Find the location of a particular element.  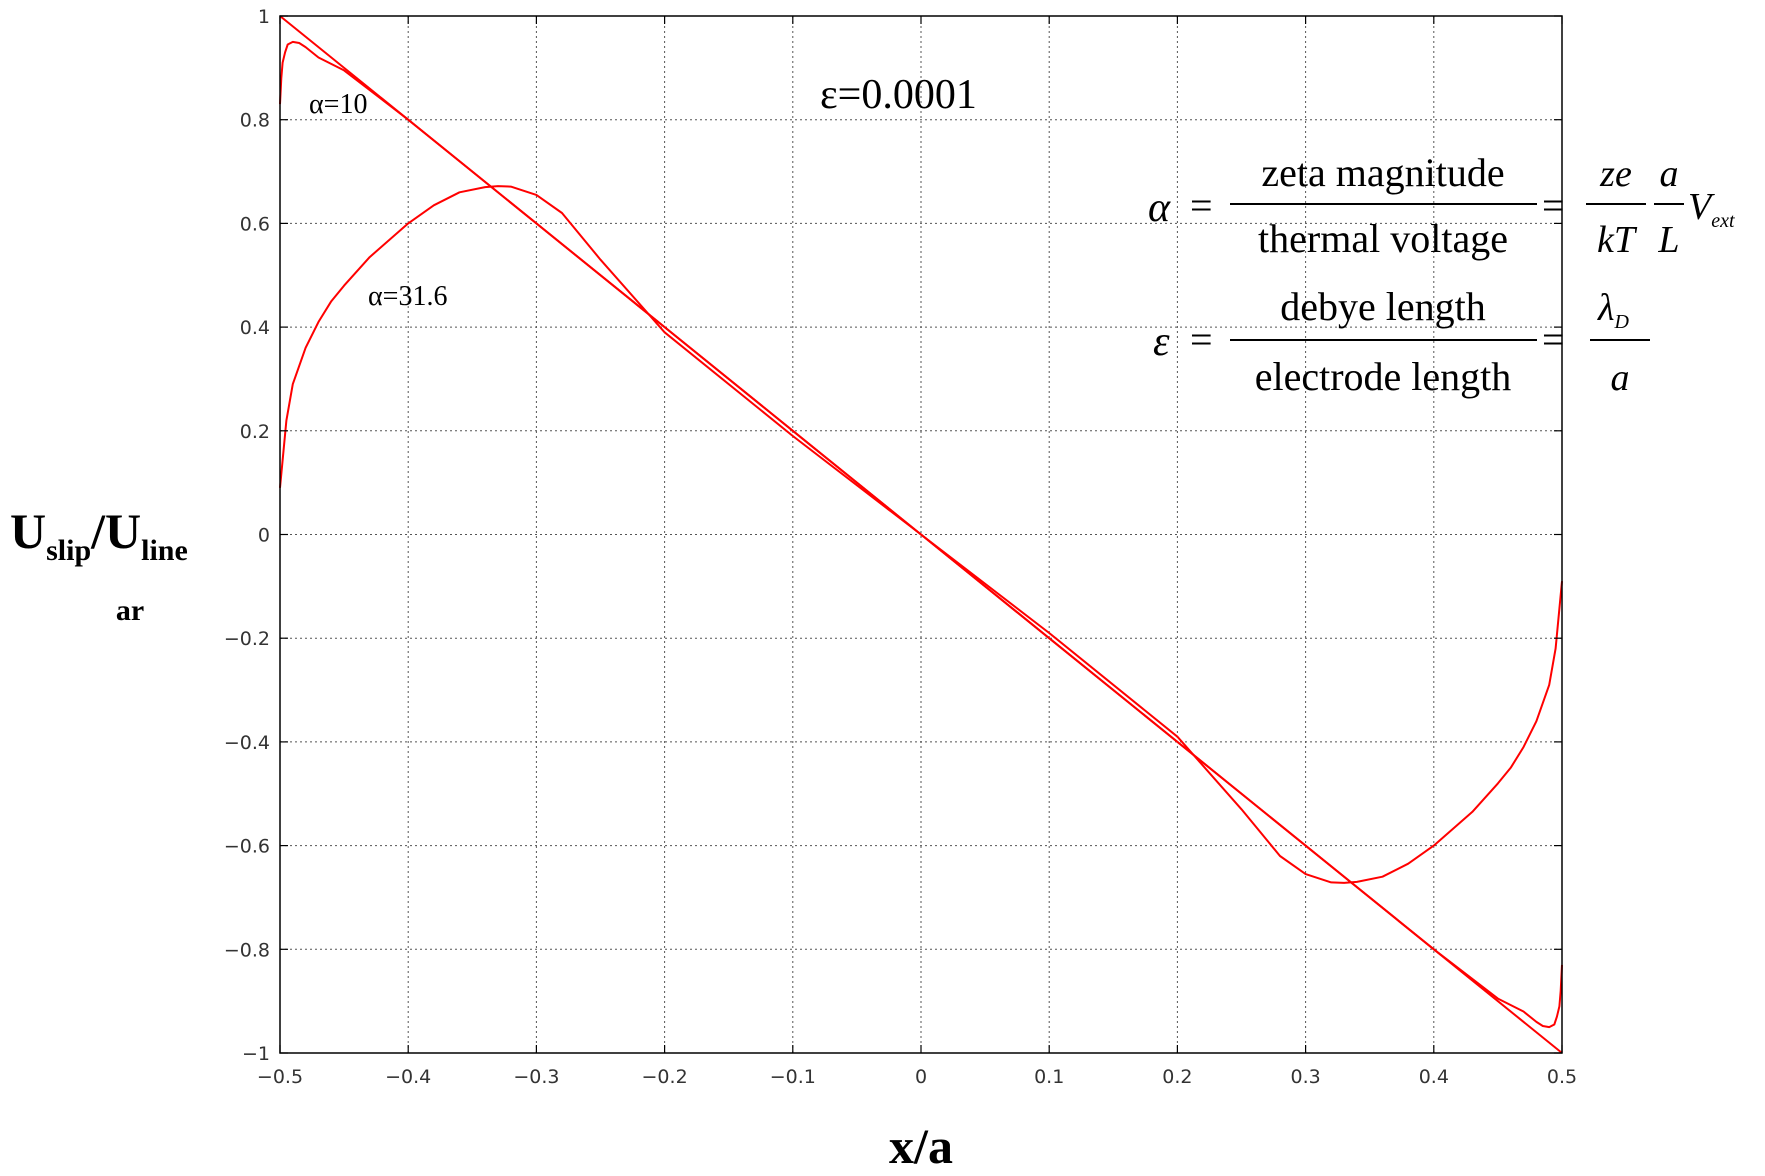

alpha-denominator: thermal voltage is located at coordinates (1383, 238).